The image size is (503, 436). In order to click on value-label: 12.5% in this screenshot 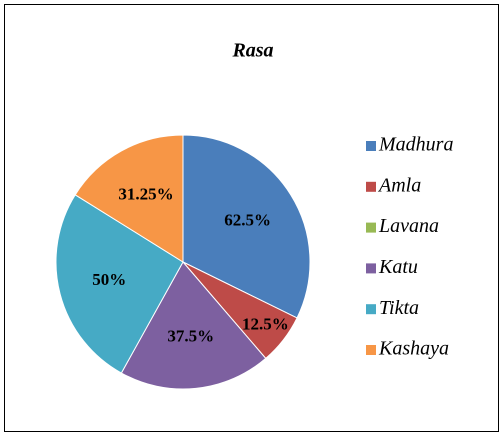, I will do `click(265, 324)`.